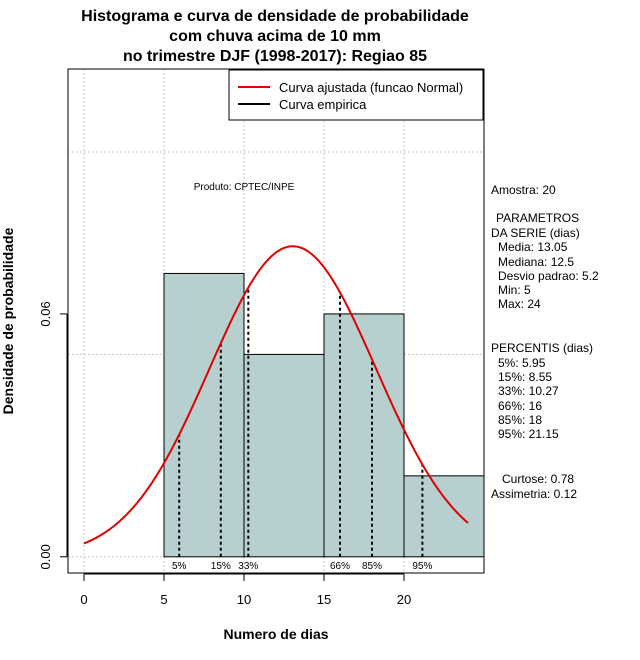 Image resolution: width=640 pixels, height=660 pixels. I want to click on stats-percentil: 66%: 16, so click(520, 406).